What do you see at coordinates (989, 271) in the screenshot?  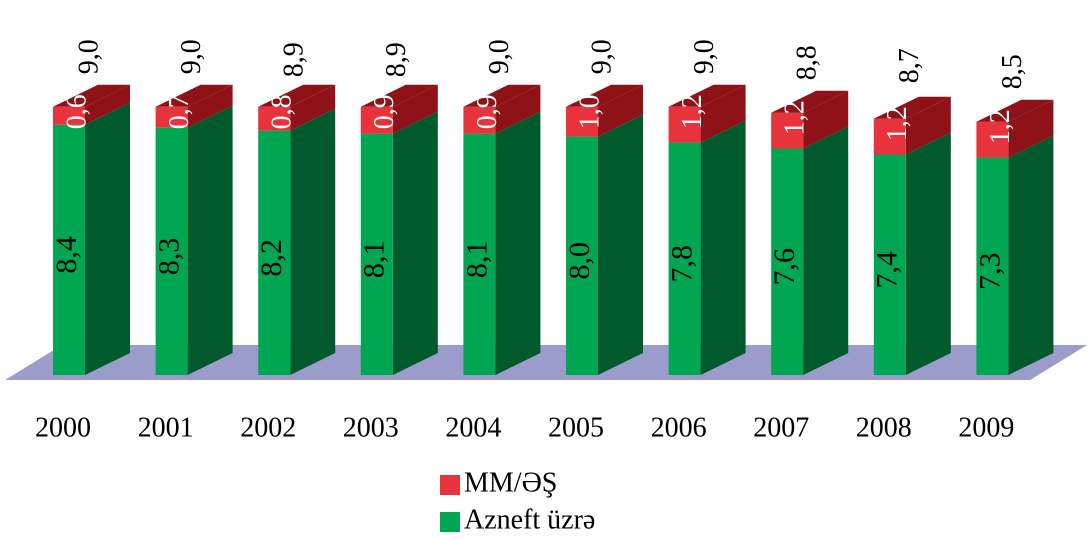 I see `value-label: 7,3` at bounding box center [989, 271].